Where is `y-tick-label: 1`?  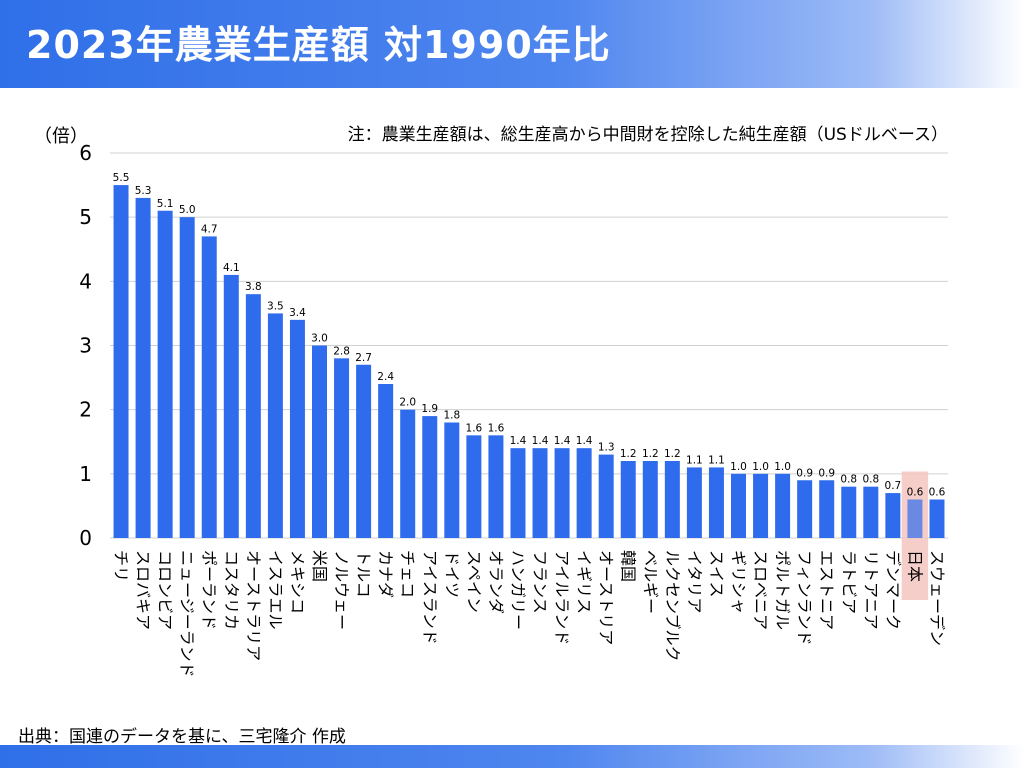 y-tick-label: 1 is located at coordinates (85, 474).